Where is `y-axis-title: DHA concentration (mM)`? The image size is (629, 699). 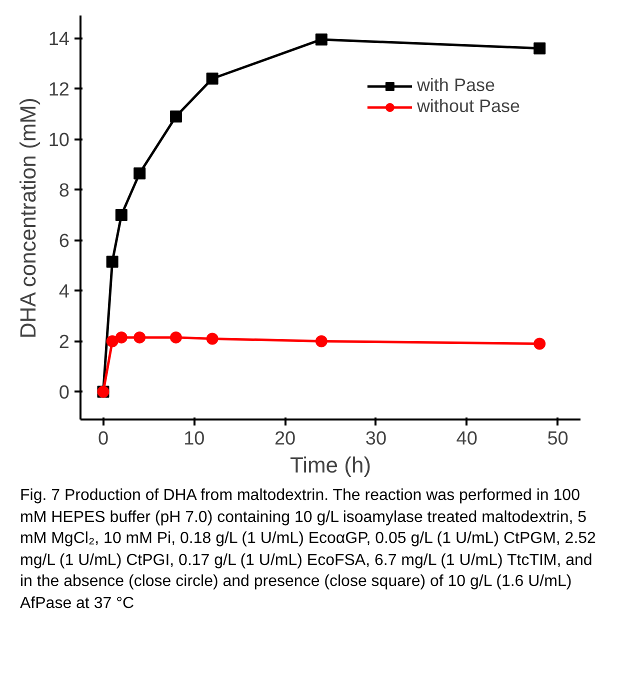 y-axis-title: DHA concentration (mM) is located at coordinates (27, 218).